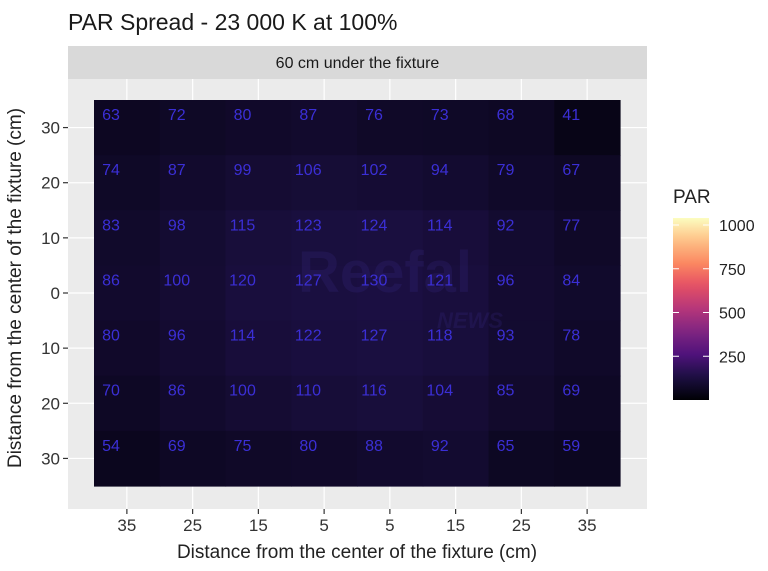 The height and width of the screenshot is (571, 768). I want to click on legend-break-label: 250, so click(732, 357).